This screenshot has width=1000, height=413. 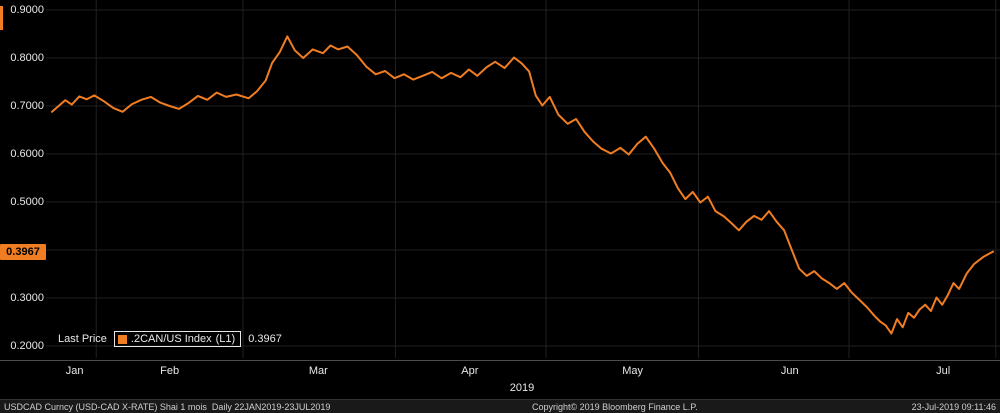 I want to click on y-tick-label: 0.9000, so click(x=27, y=10).